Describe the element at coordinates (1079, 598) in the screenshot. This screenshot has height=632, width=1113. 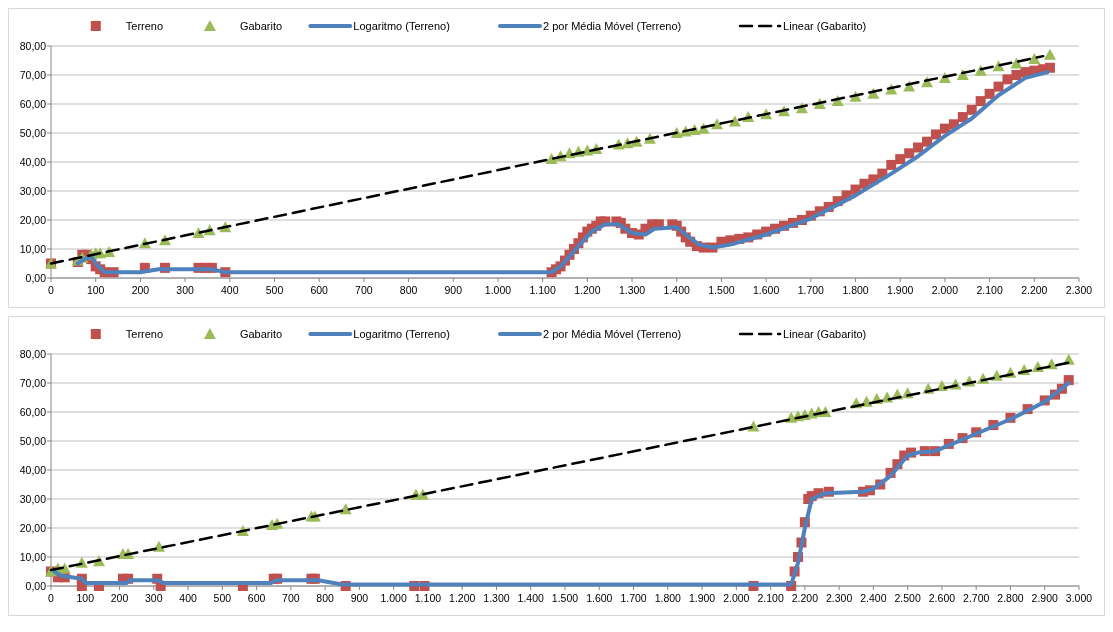
I see `x-tick-label: 3.000` at that location.